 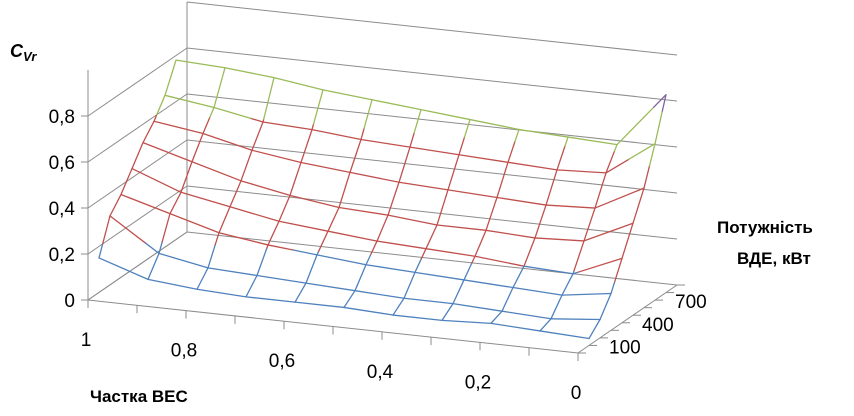 What do you see at coordinates (765, 227) in the screenshot?
I see `y-axis-title-line1: Потужність` at bounding box center [765, 227].